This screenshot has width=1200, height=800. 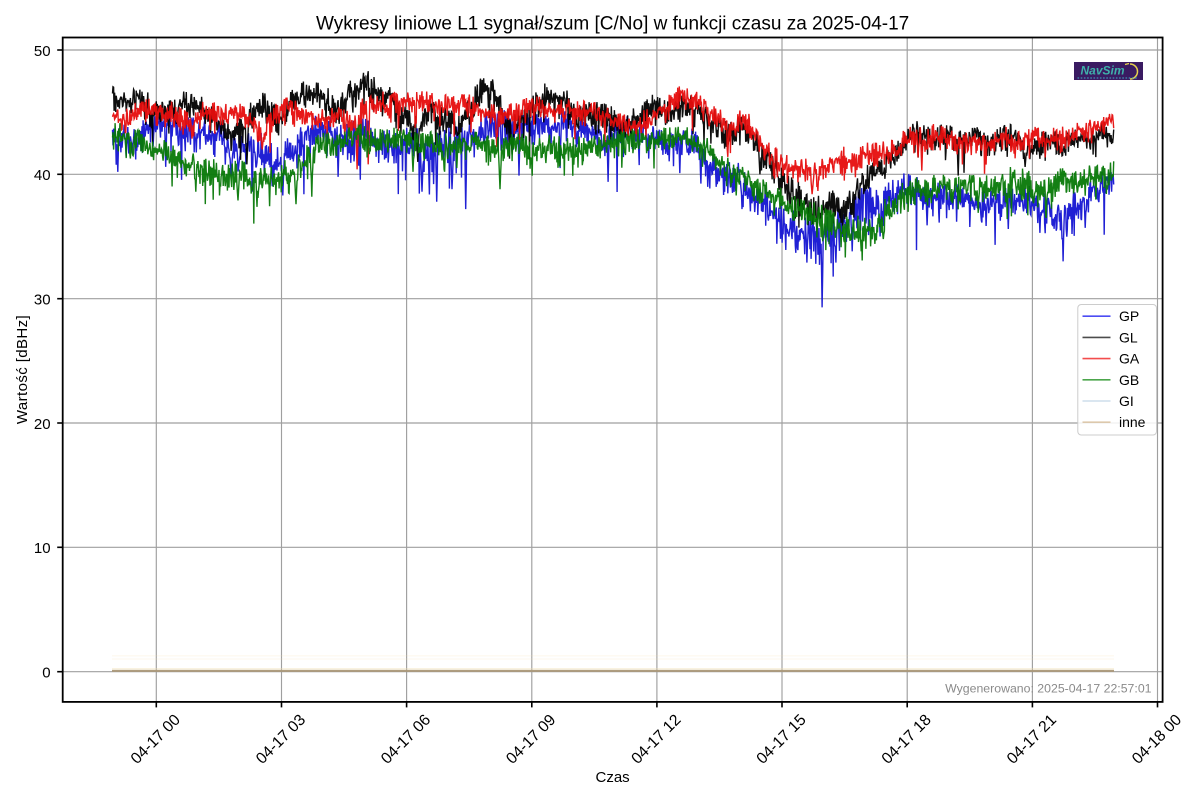 What do you see at coordinates (42, 300) in the screenshot?
I see `svg-text: 30` at bounding box center [42, 300].